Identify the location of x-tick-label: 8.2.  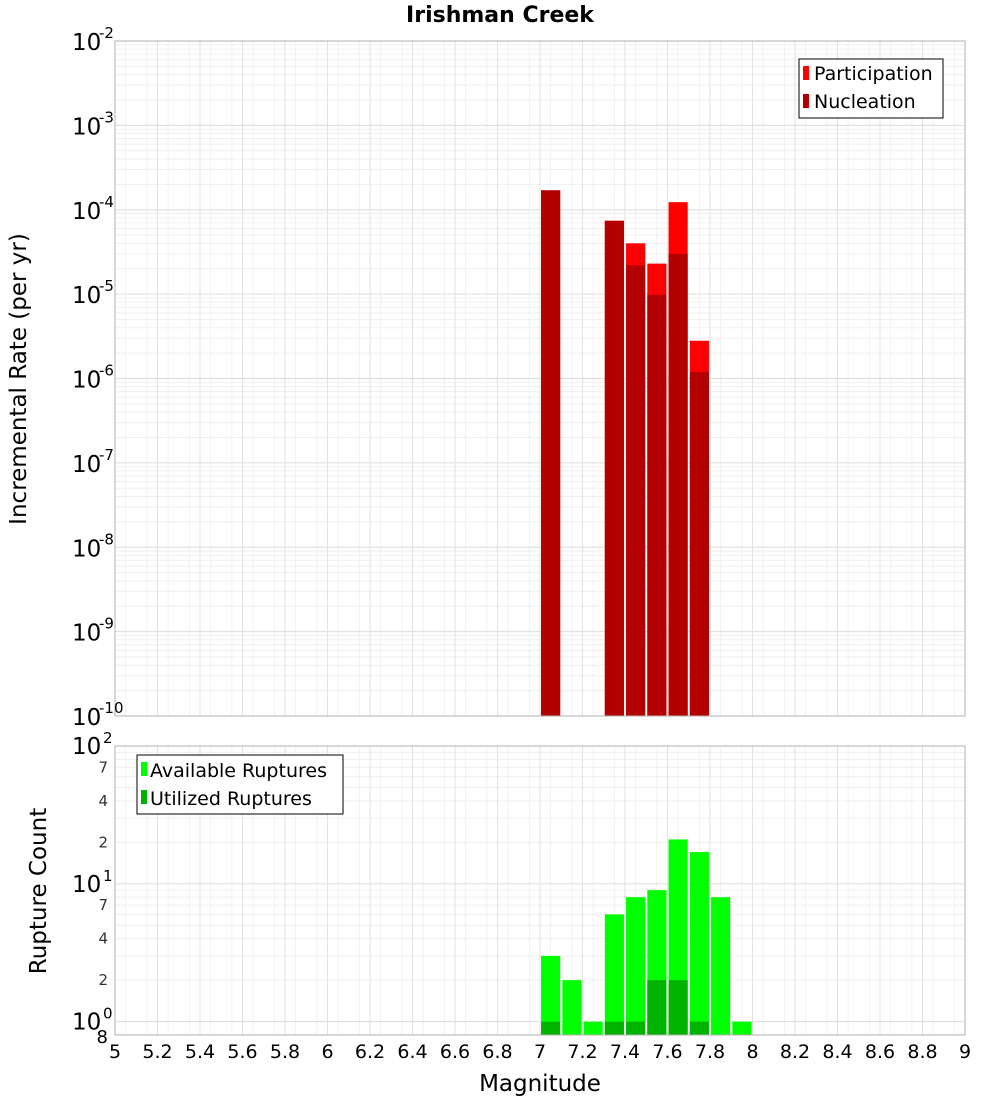
(795, 1052).